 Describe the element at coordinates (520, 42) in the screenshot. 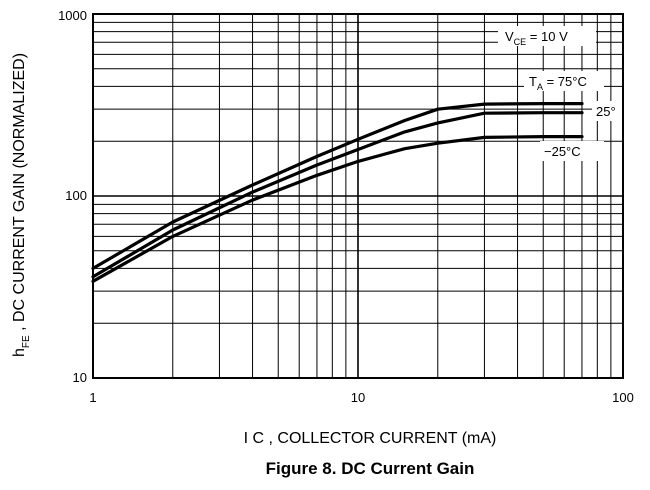

I see `condition-label-subscript: CE` at that location.